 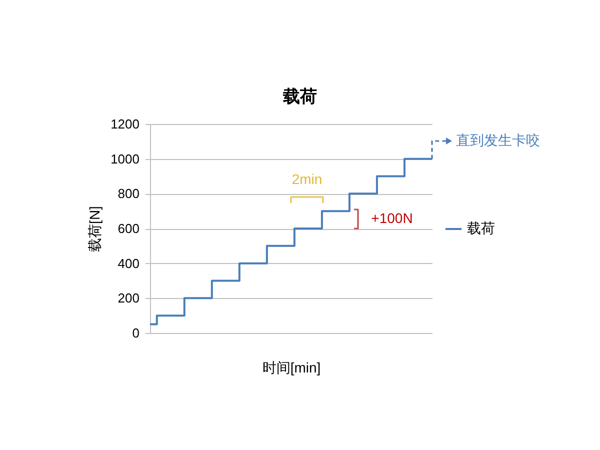 I want to click on annotation: 2min, so click(x=307, y=179).